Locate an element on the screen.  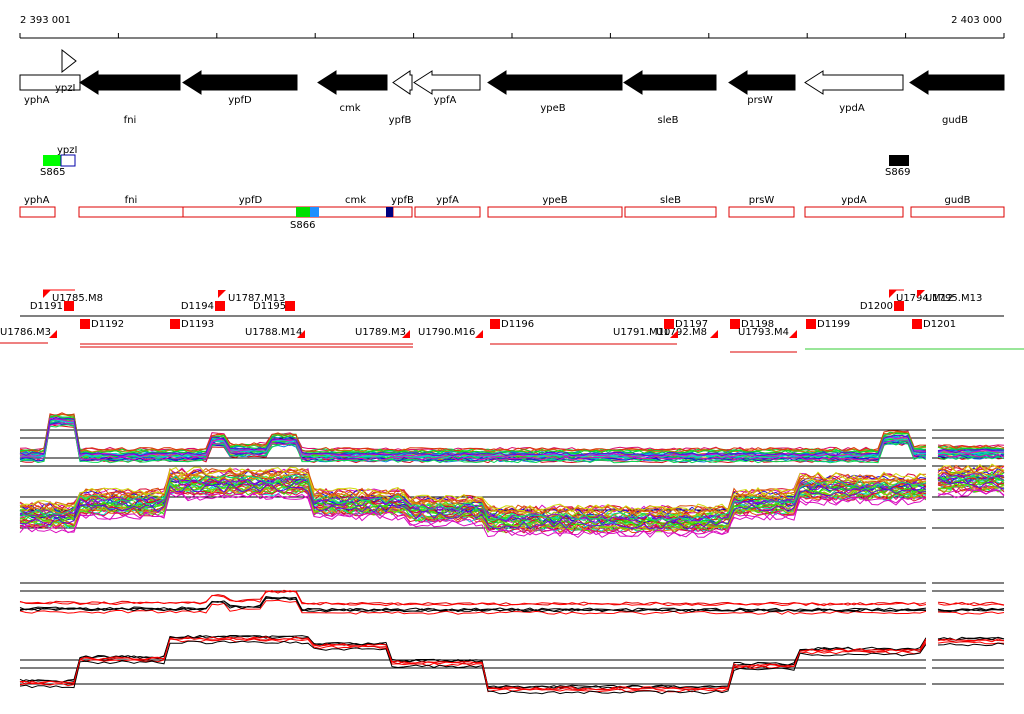
region-label: sleB is located at coordinates (670, 200).